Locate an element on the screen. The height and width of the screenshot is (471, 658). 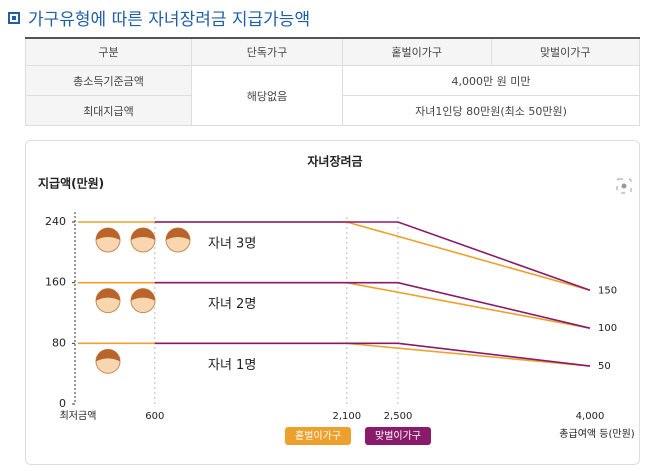
x-tick-label: 2,100 is located at coordinates (346, 416).